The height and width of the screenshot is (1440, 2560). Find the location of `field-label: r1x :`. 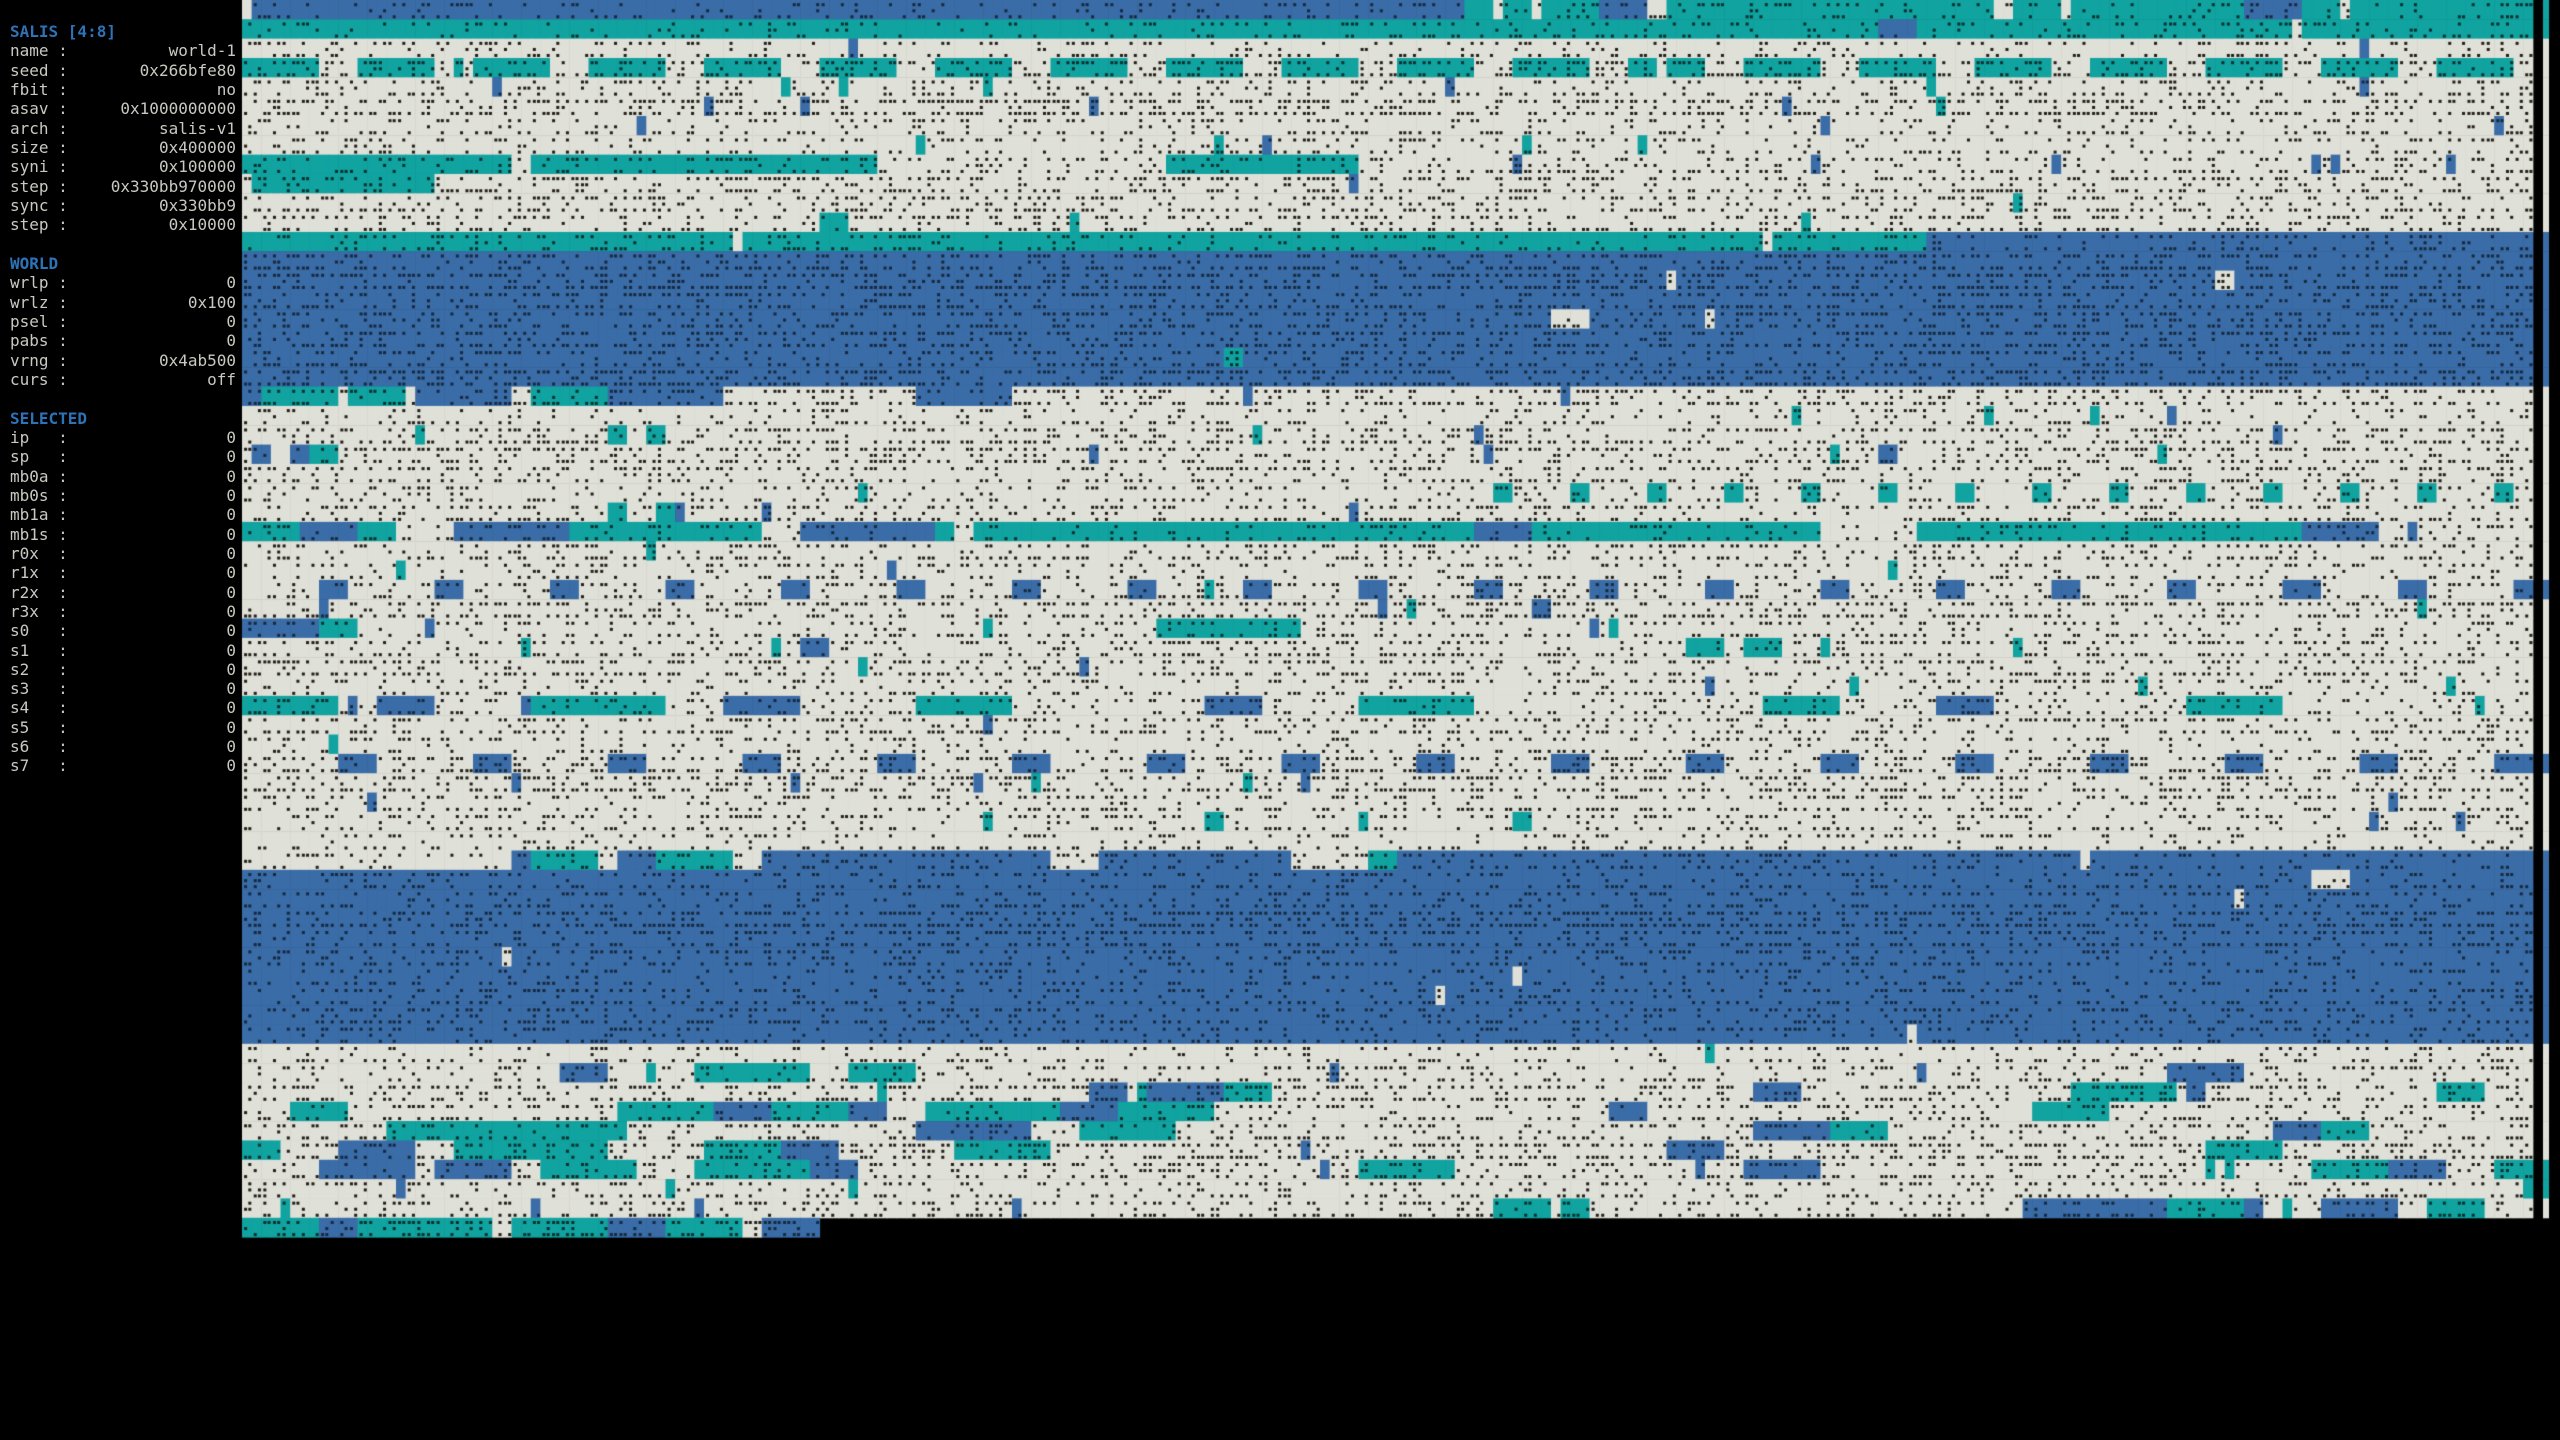

field-label: r1x : is located at coordinates (39, 573).